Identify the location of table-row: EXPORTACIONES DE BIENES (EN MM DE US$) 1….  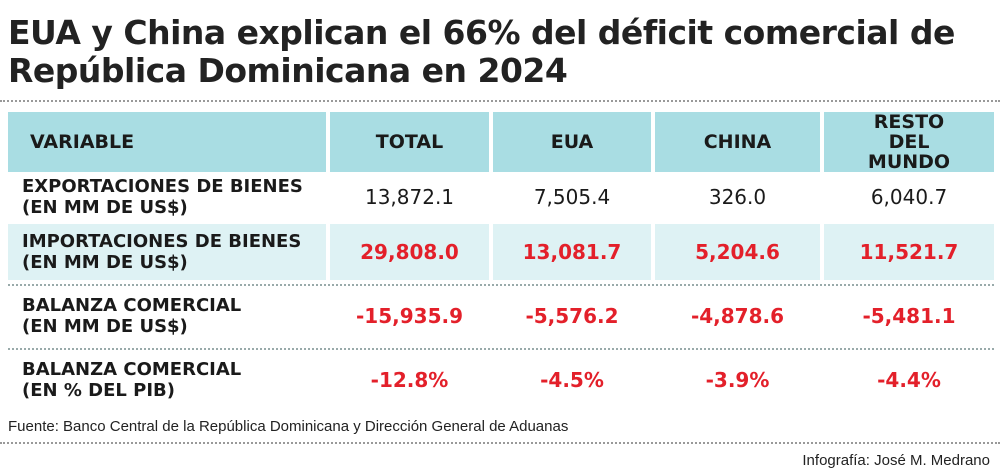
(500, 197).